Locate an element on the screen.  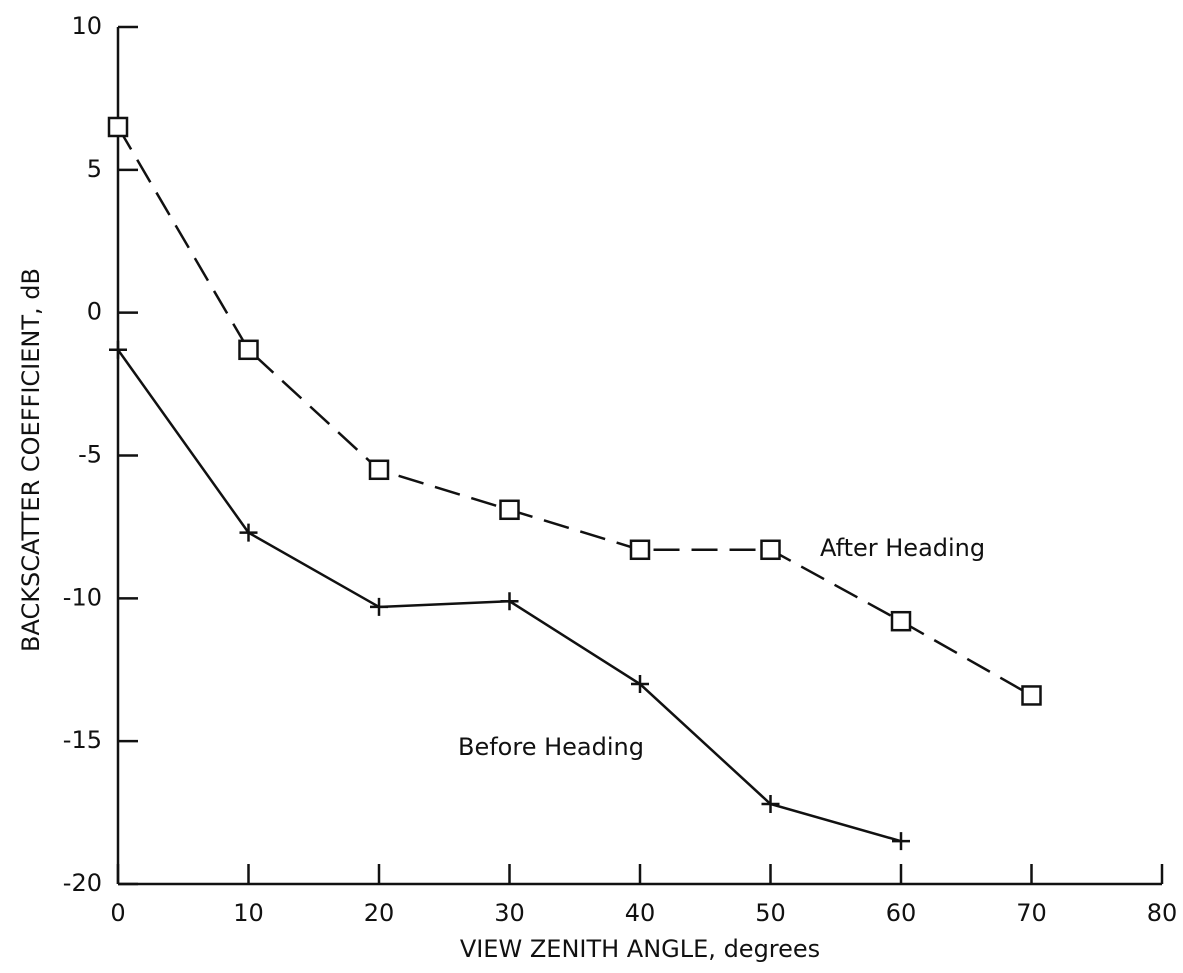
x-tick-label: 40 is located at coordinates (640, 913).